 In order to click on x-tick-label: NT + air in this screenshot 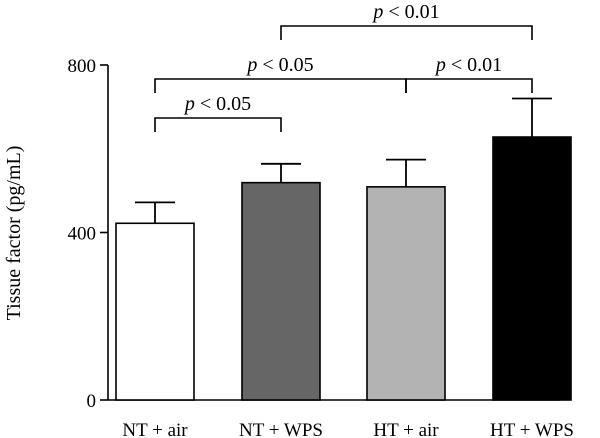, I will do `click(155, 429)`.